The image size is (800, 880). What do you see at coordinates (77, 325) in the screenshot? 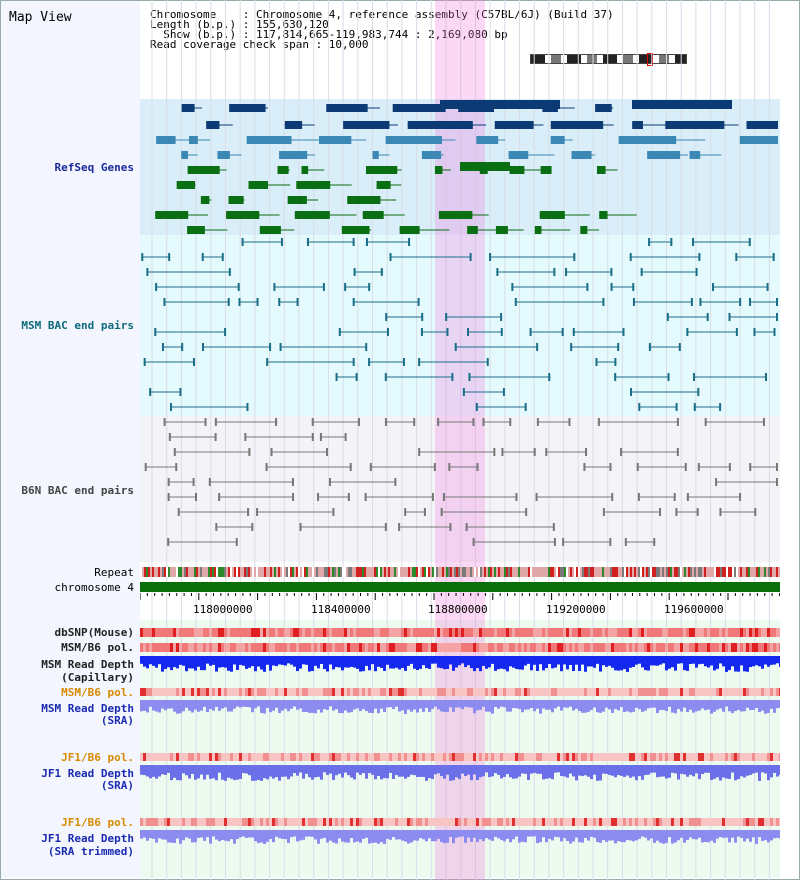
I see `msm-bac-label: MSM BAC end pairs` at bounding box center [77, 325].